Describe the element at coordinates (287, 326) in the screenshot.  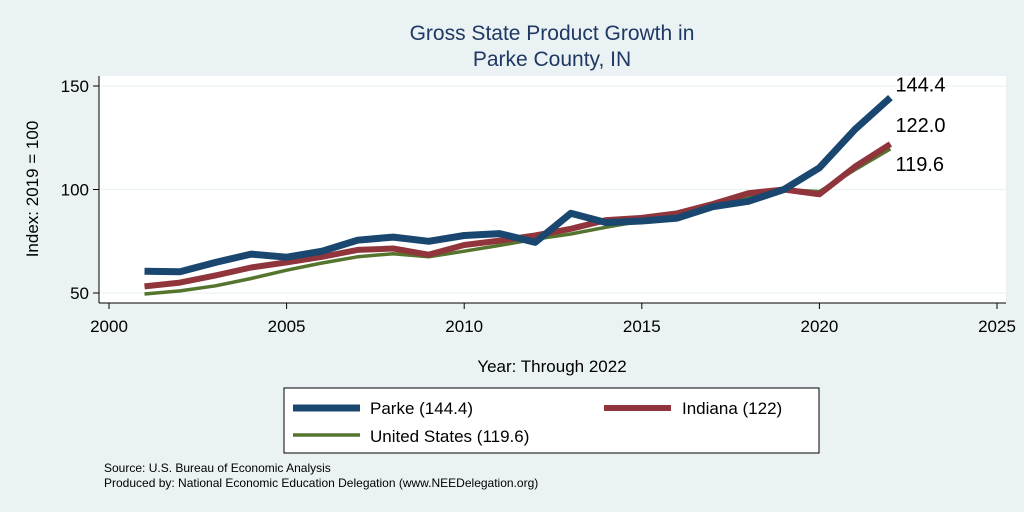
I see `x-tick-label-2005: 2005` at that location.